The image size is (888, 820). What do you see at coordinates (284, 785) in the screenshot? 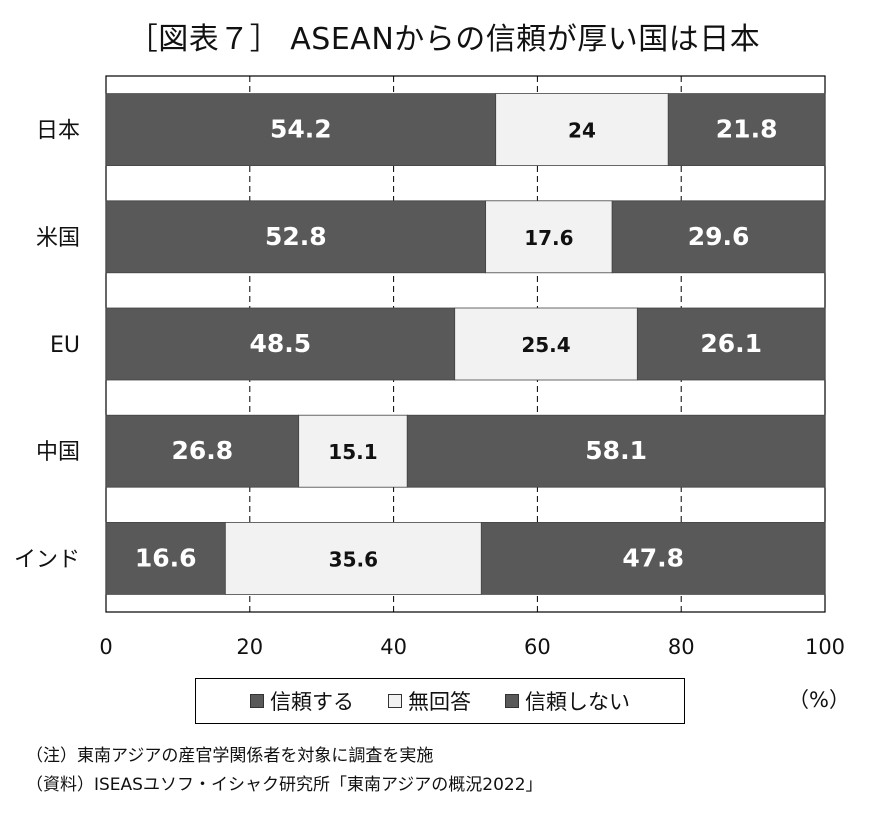
I see `footnote-source: （資料）ISEASユソフ・イシャク研究所「東南アジアの概況2022」` at bounding box center [284, 785].